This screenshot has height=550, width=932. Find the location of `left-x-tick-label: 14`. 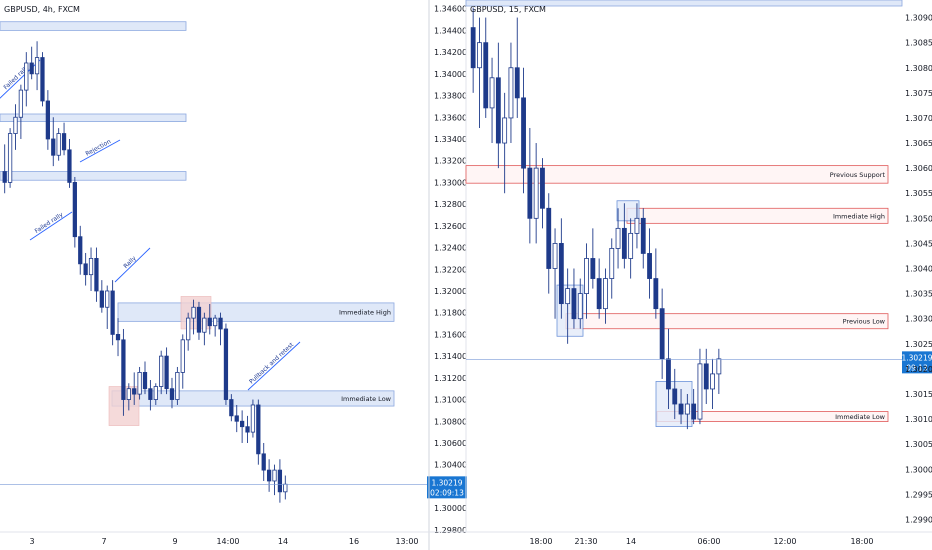

left-x-tick-label: 14 is located at coordinates (283, 541).